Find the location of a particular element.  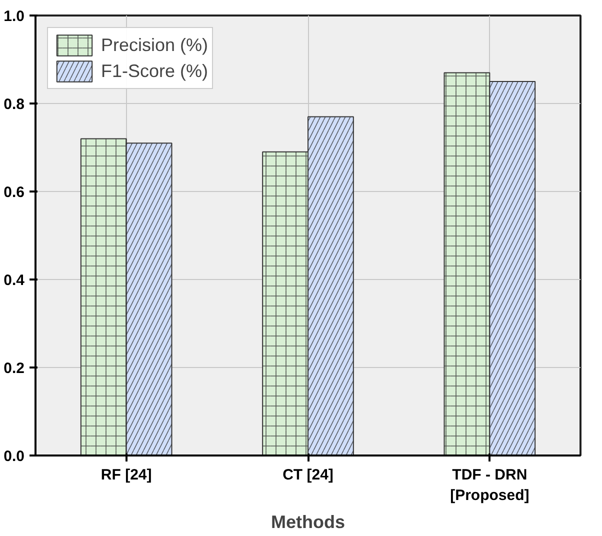

y-tick-label: 0.6 is located at coordinates (14, 192).